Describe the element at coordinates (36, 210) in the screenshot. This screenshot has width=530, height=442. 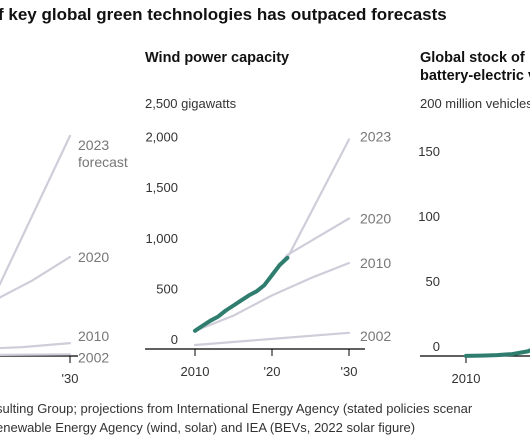
I see `forecast-line-2023-forecast` at that location.